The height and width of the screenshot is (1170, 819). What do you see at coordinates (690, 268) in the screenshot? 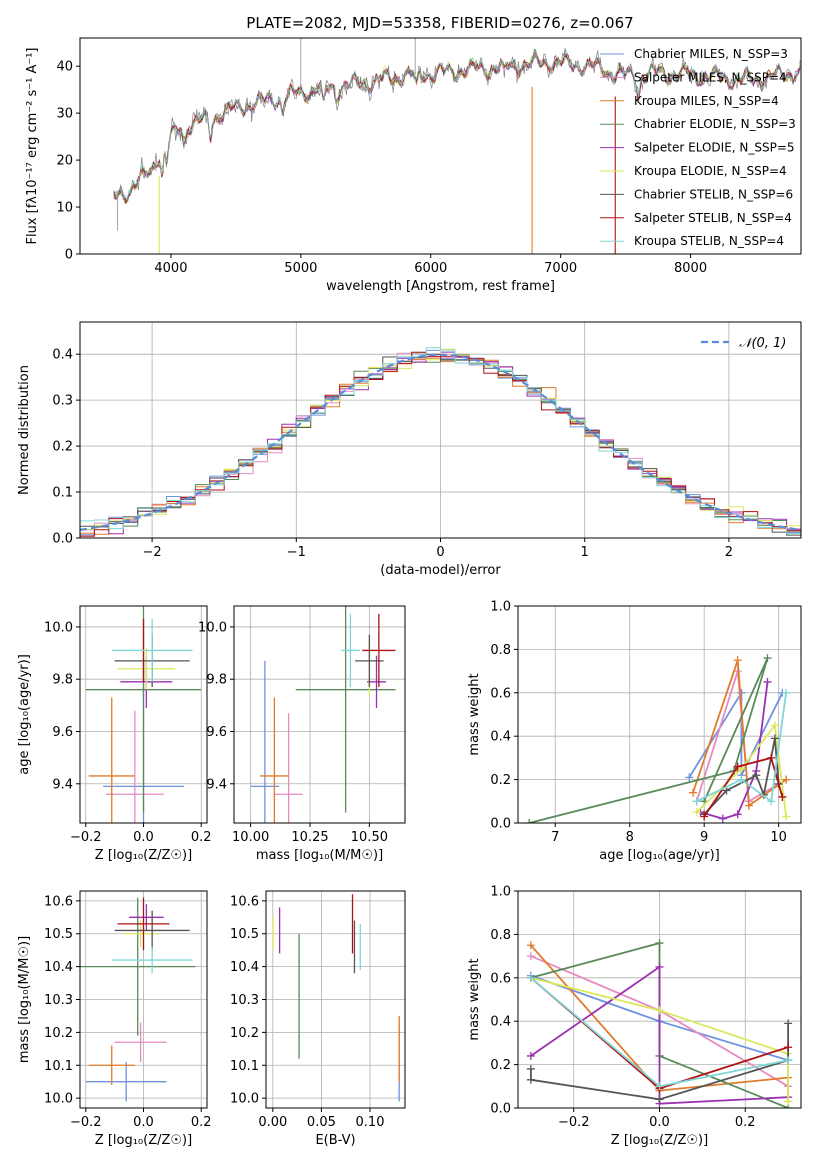
I see `x-tick-label: 8000` at bounding box center [690, 268].